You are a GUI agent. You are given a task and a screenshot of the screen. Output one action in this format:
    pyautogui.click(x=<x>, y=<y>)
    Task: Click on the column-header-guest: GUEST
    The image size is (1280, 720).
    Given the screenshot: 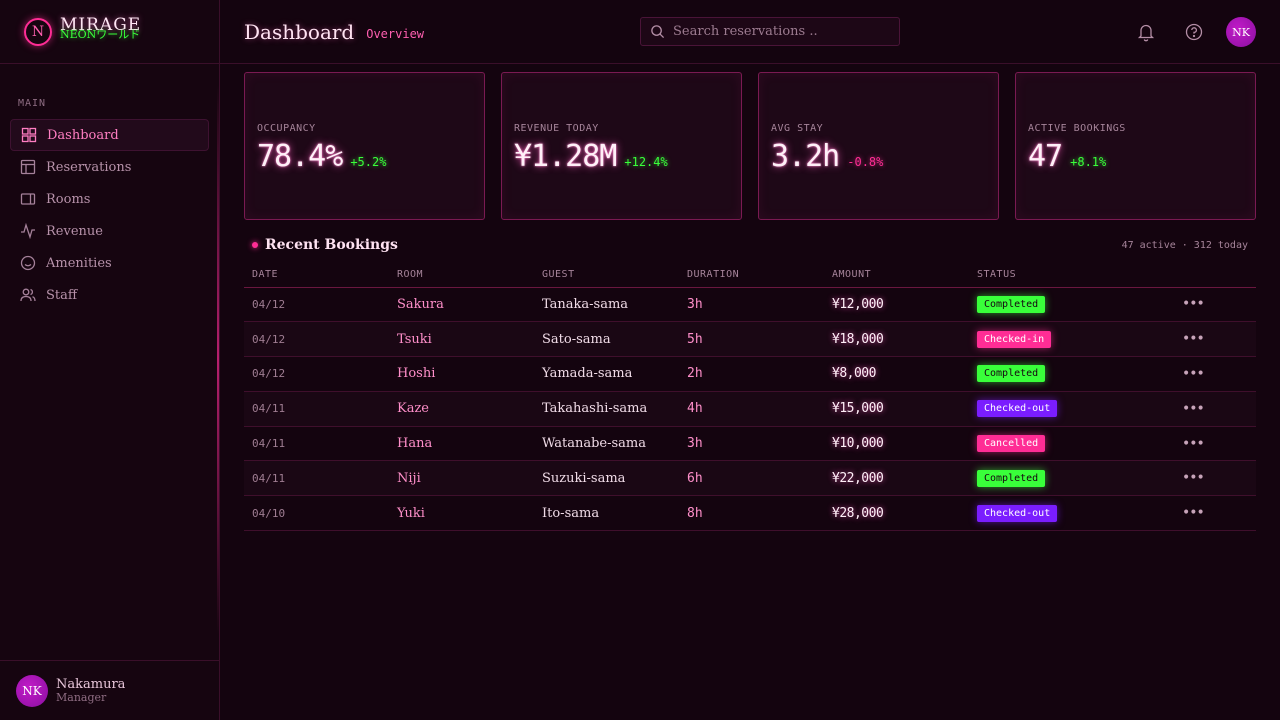 What is the action you would take?
    pyautogui.click(x=606, y=275)
    